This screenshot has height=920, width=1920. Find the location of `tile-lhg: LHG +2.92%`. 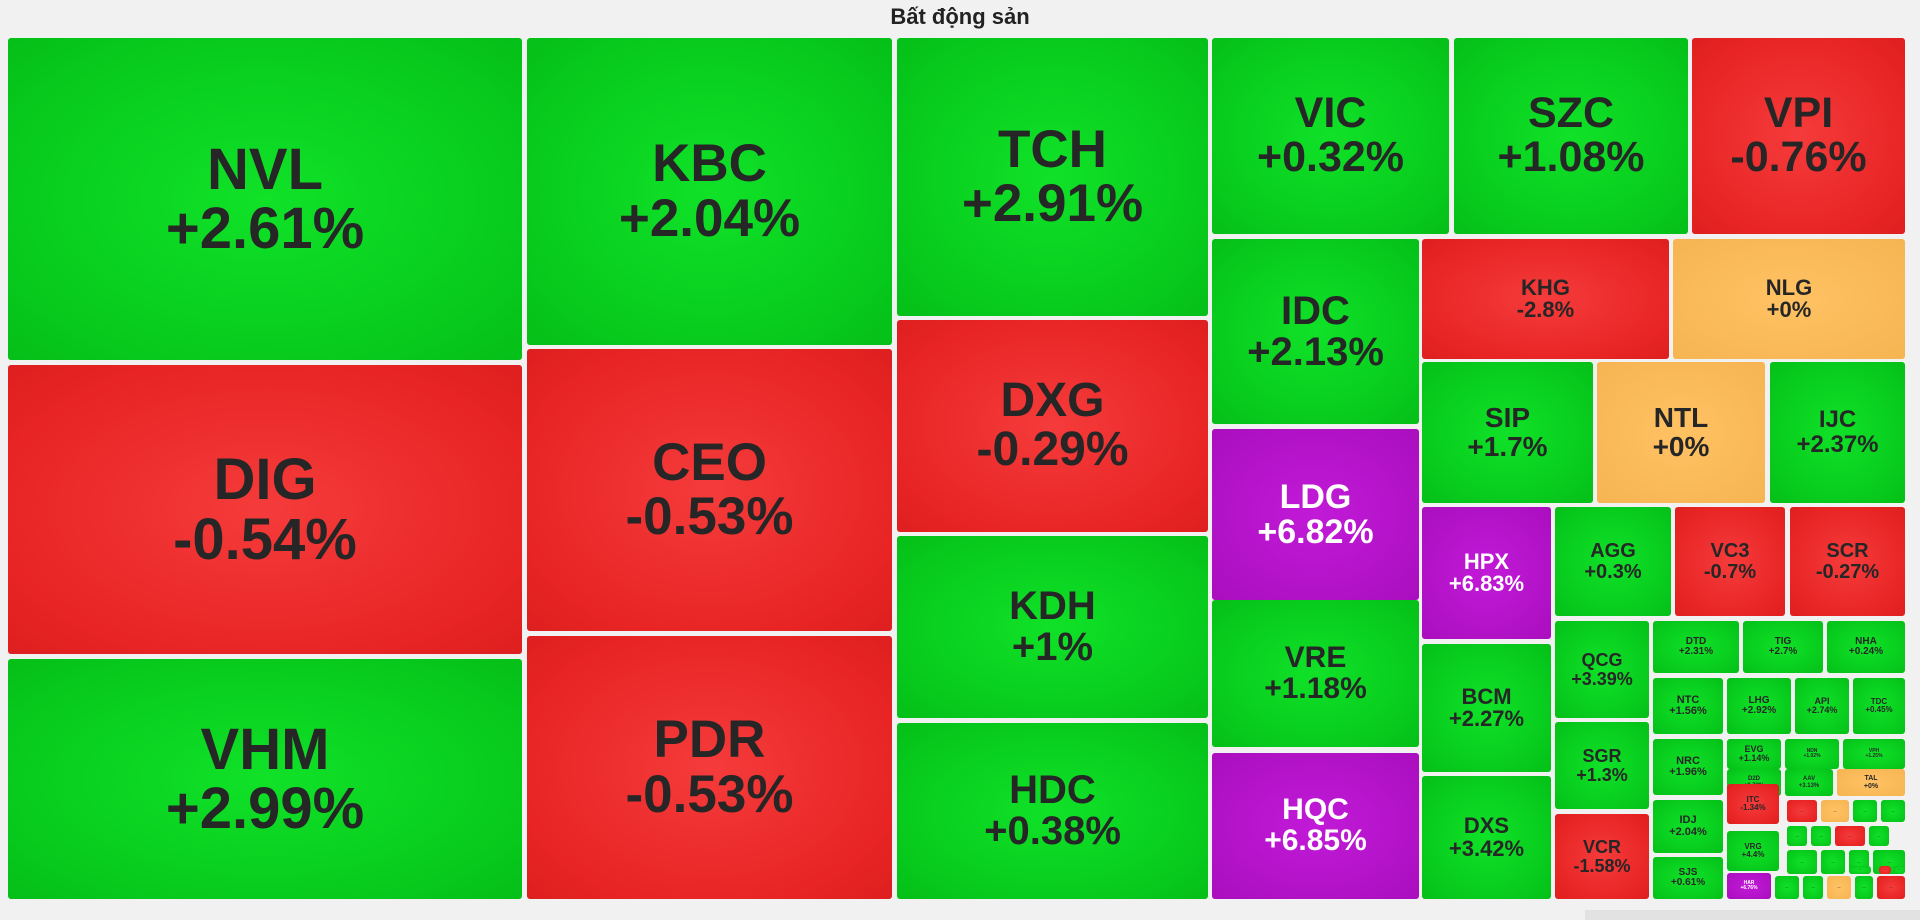

tile-lhg: LHG +2.92% is located at coordinates (1759, 706).